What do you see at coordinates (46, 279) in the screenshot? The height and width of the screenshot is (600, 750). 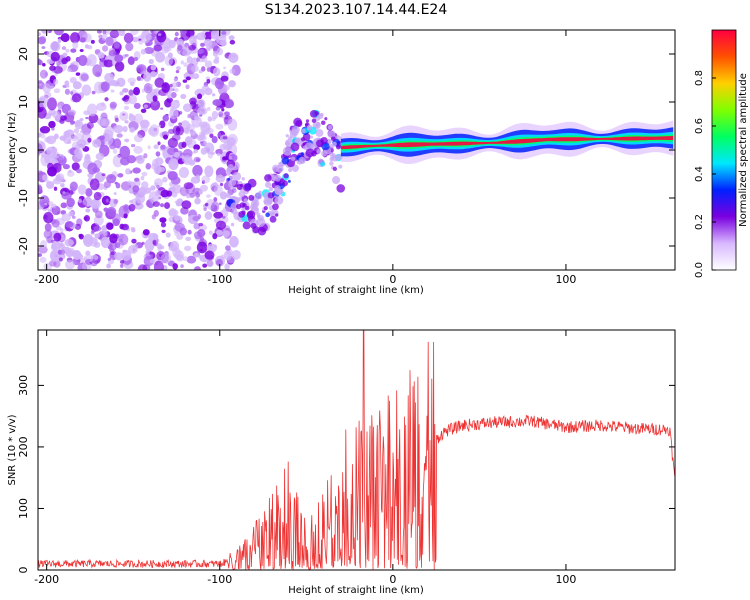 I see `x-tick-label: -200` at bounding box center [46, 279].